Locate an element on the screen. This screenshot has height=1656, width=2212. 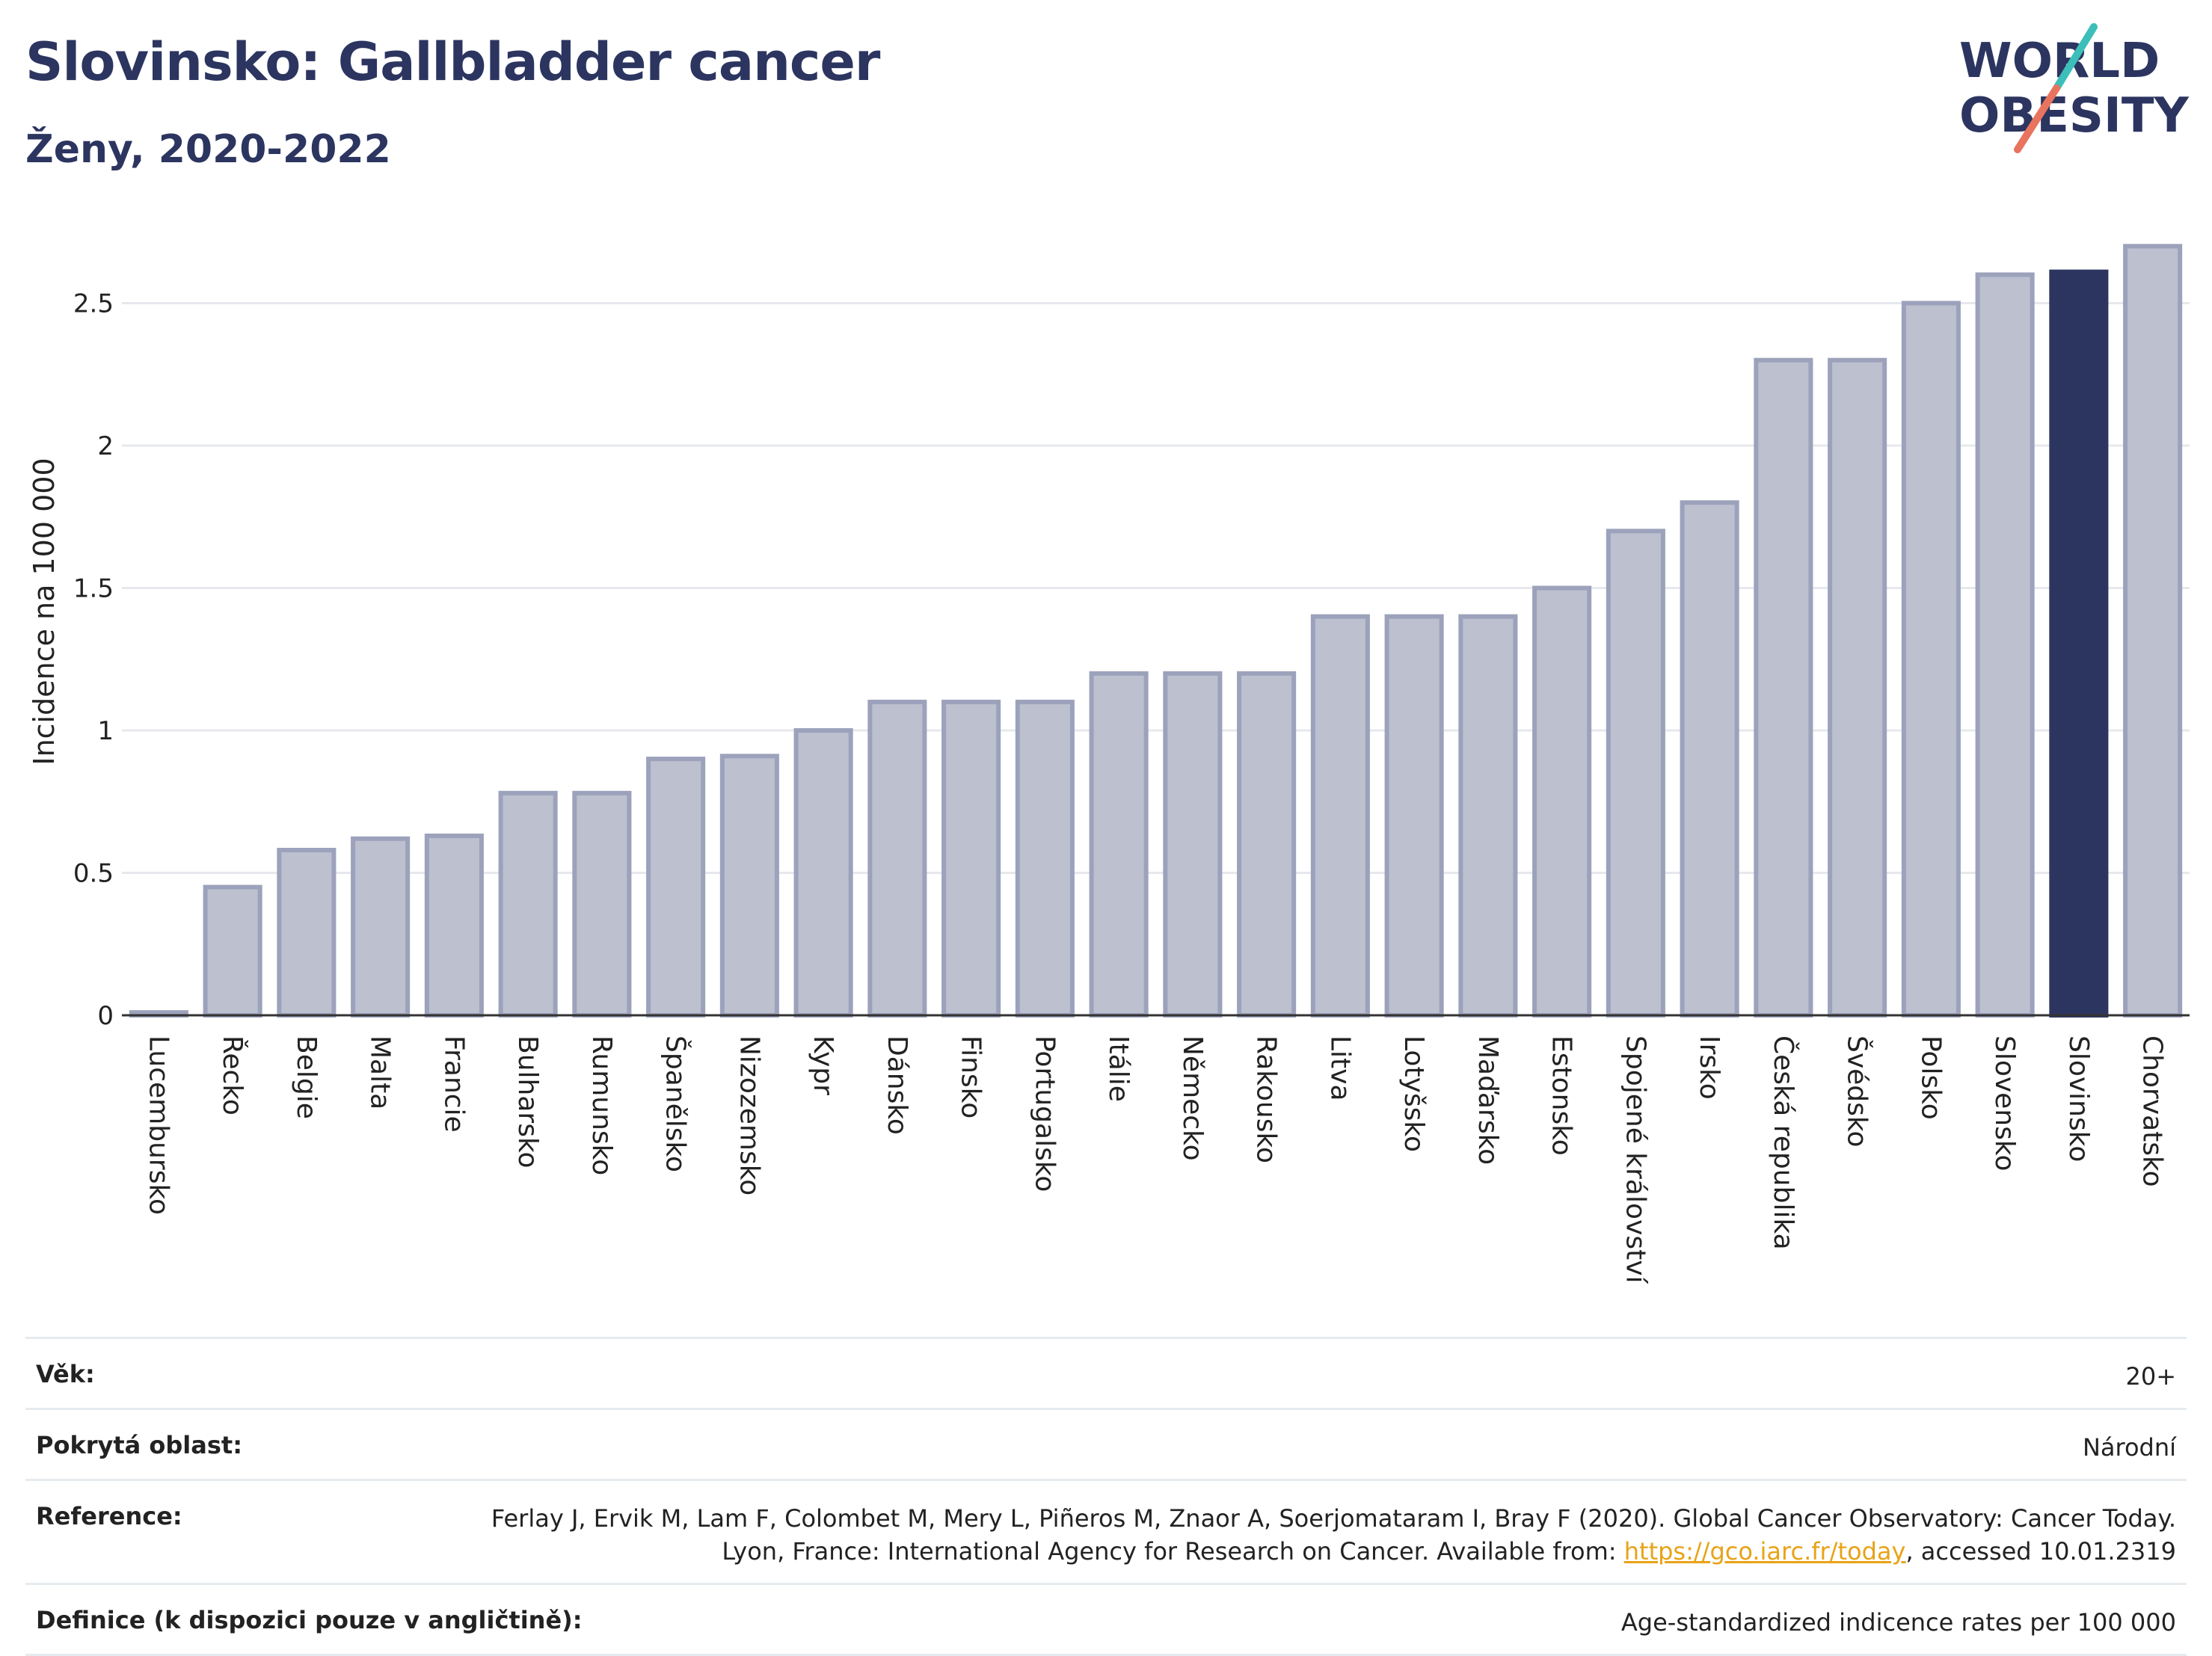
page-title: Slovinsko: Gallbladder cancer is located at coordinates (452, 62).